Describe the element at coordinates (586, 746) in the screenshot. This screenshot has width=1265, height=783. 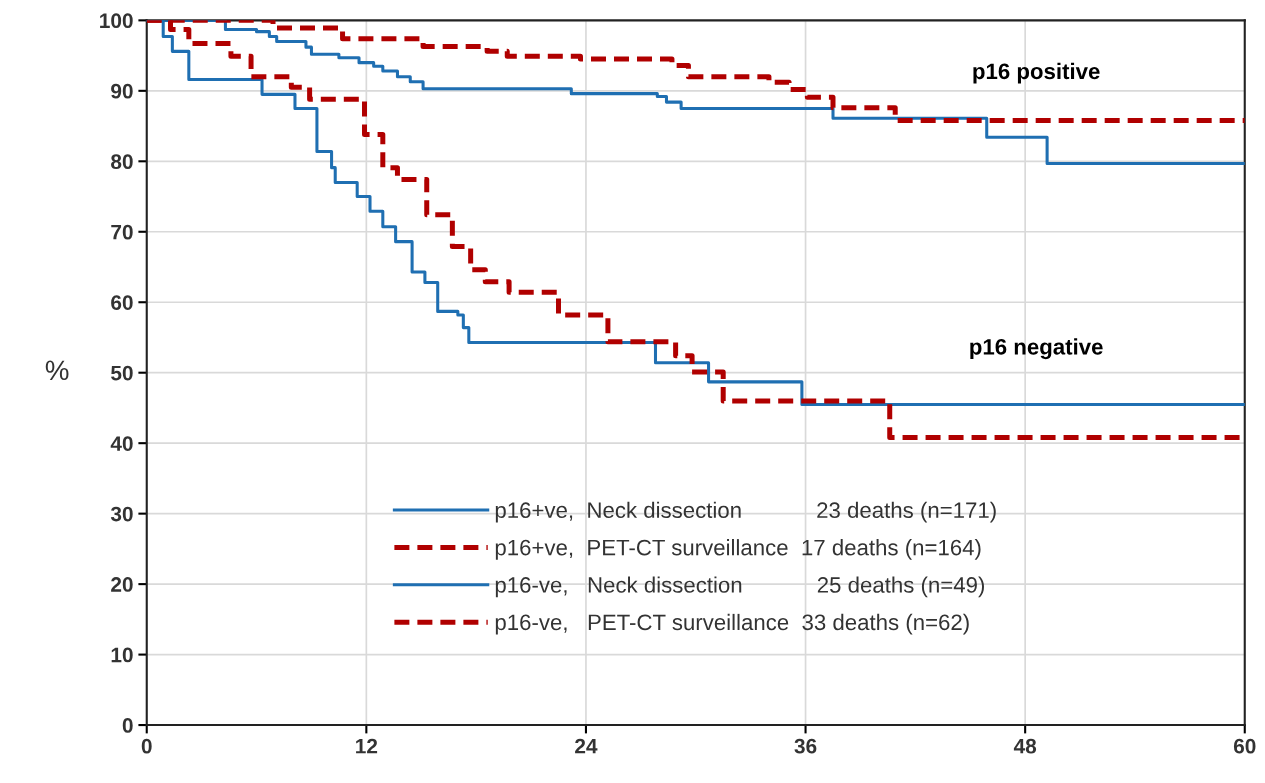
I see `x-tick-label: 24` at that location.